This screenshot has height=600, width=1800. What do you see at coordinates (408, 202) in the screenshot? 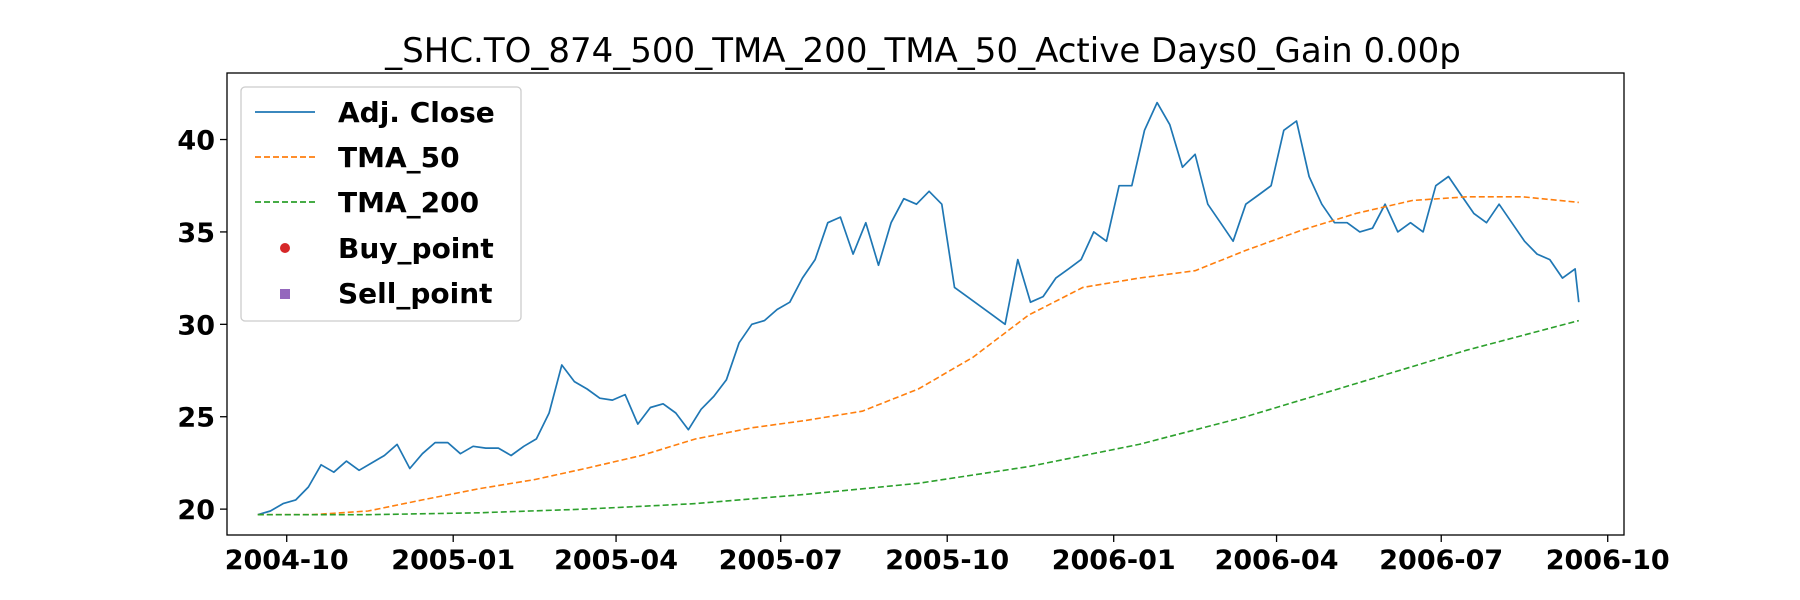
I see `legend-label-tma-200: TMA_200` at bounding box center [408, 202].